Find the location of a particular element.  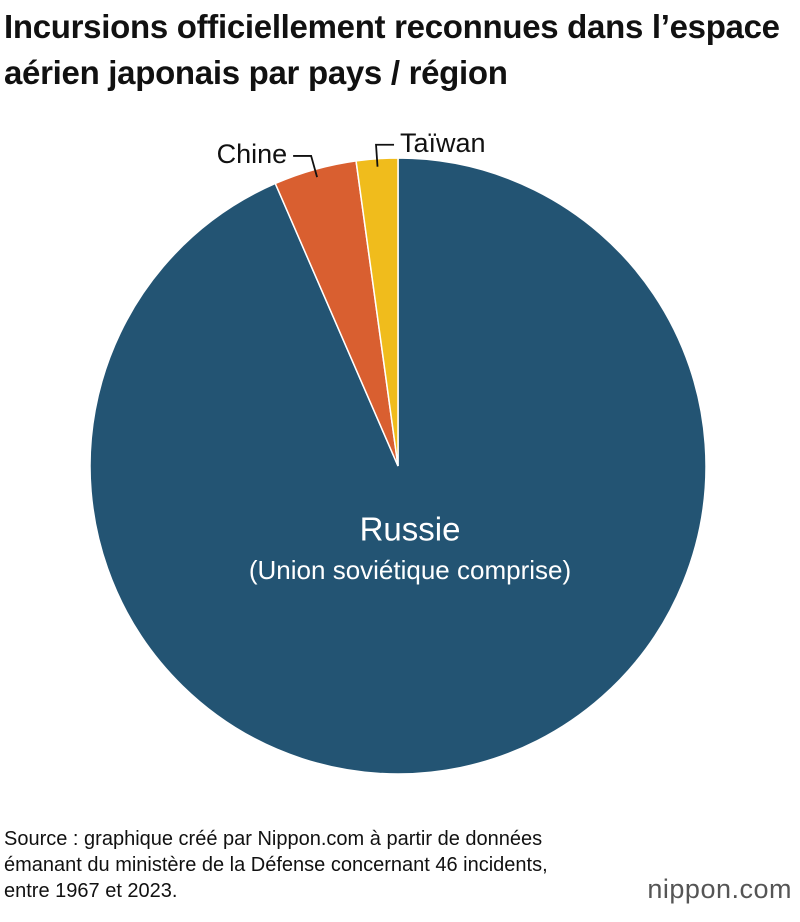

slice-label: Russie is located at coordinates (410, 529).